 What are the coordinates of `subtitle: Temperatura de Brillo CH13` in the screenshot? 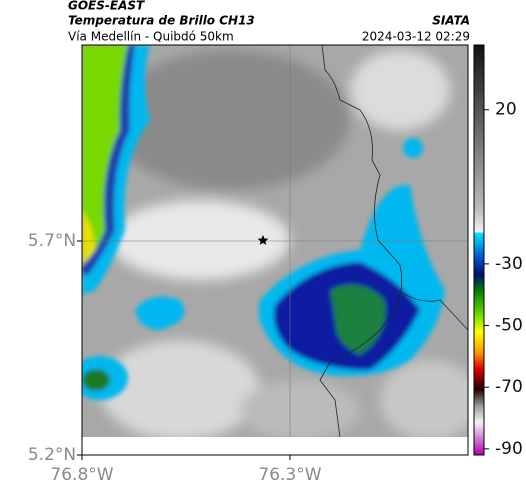 It's located at (161, 21).